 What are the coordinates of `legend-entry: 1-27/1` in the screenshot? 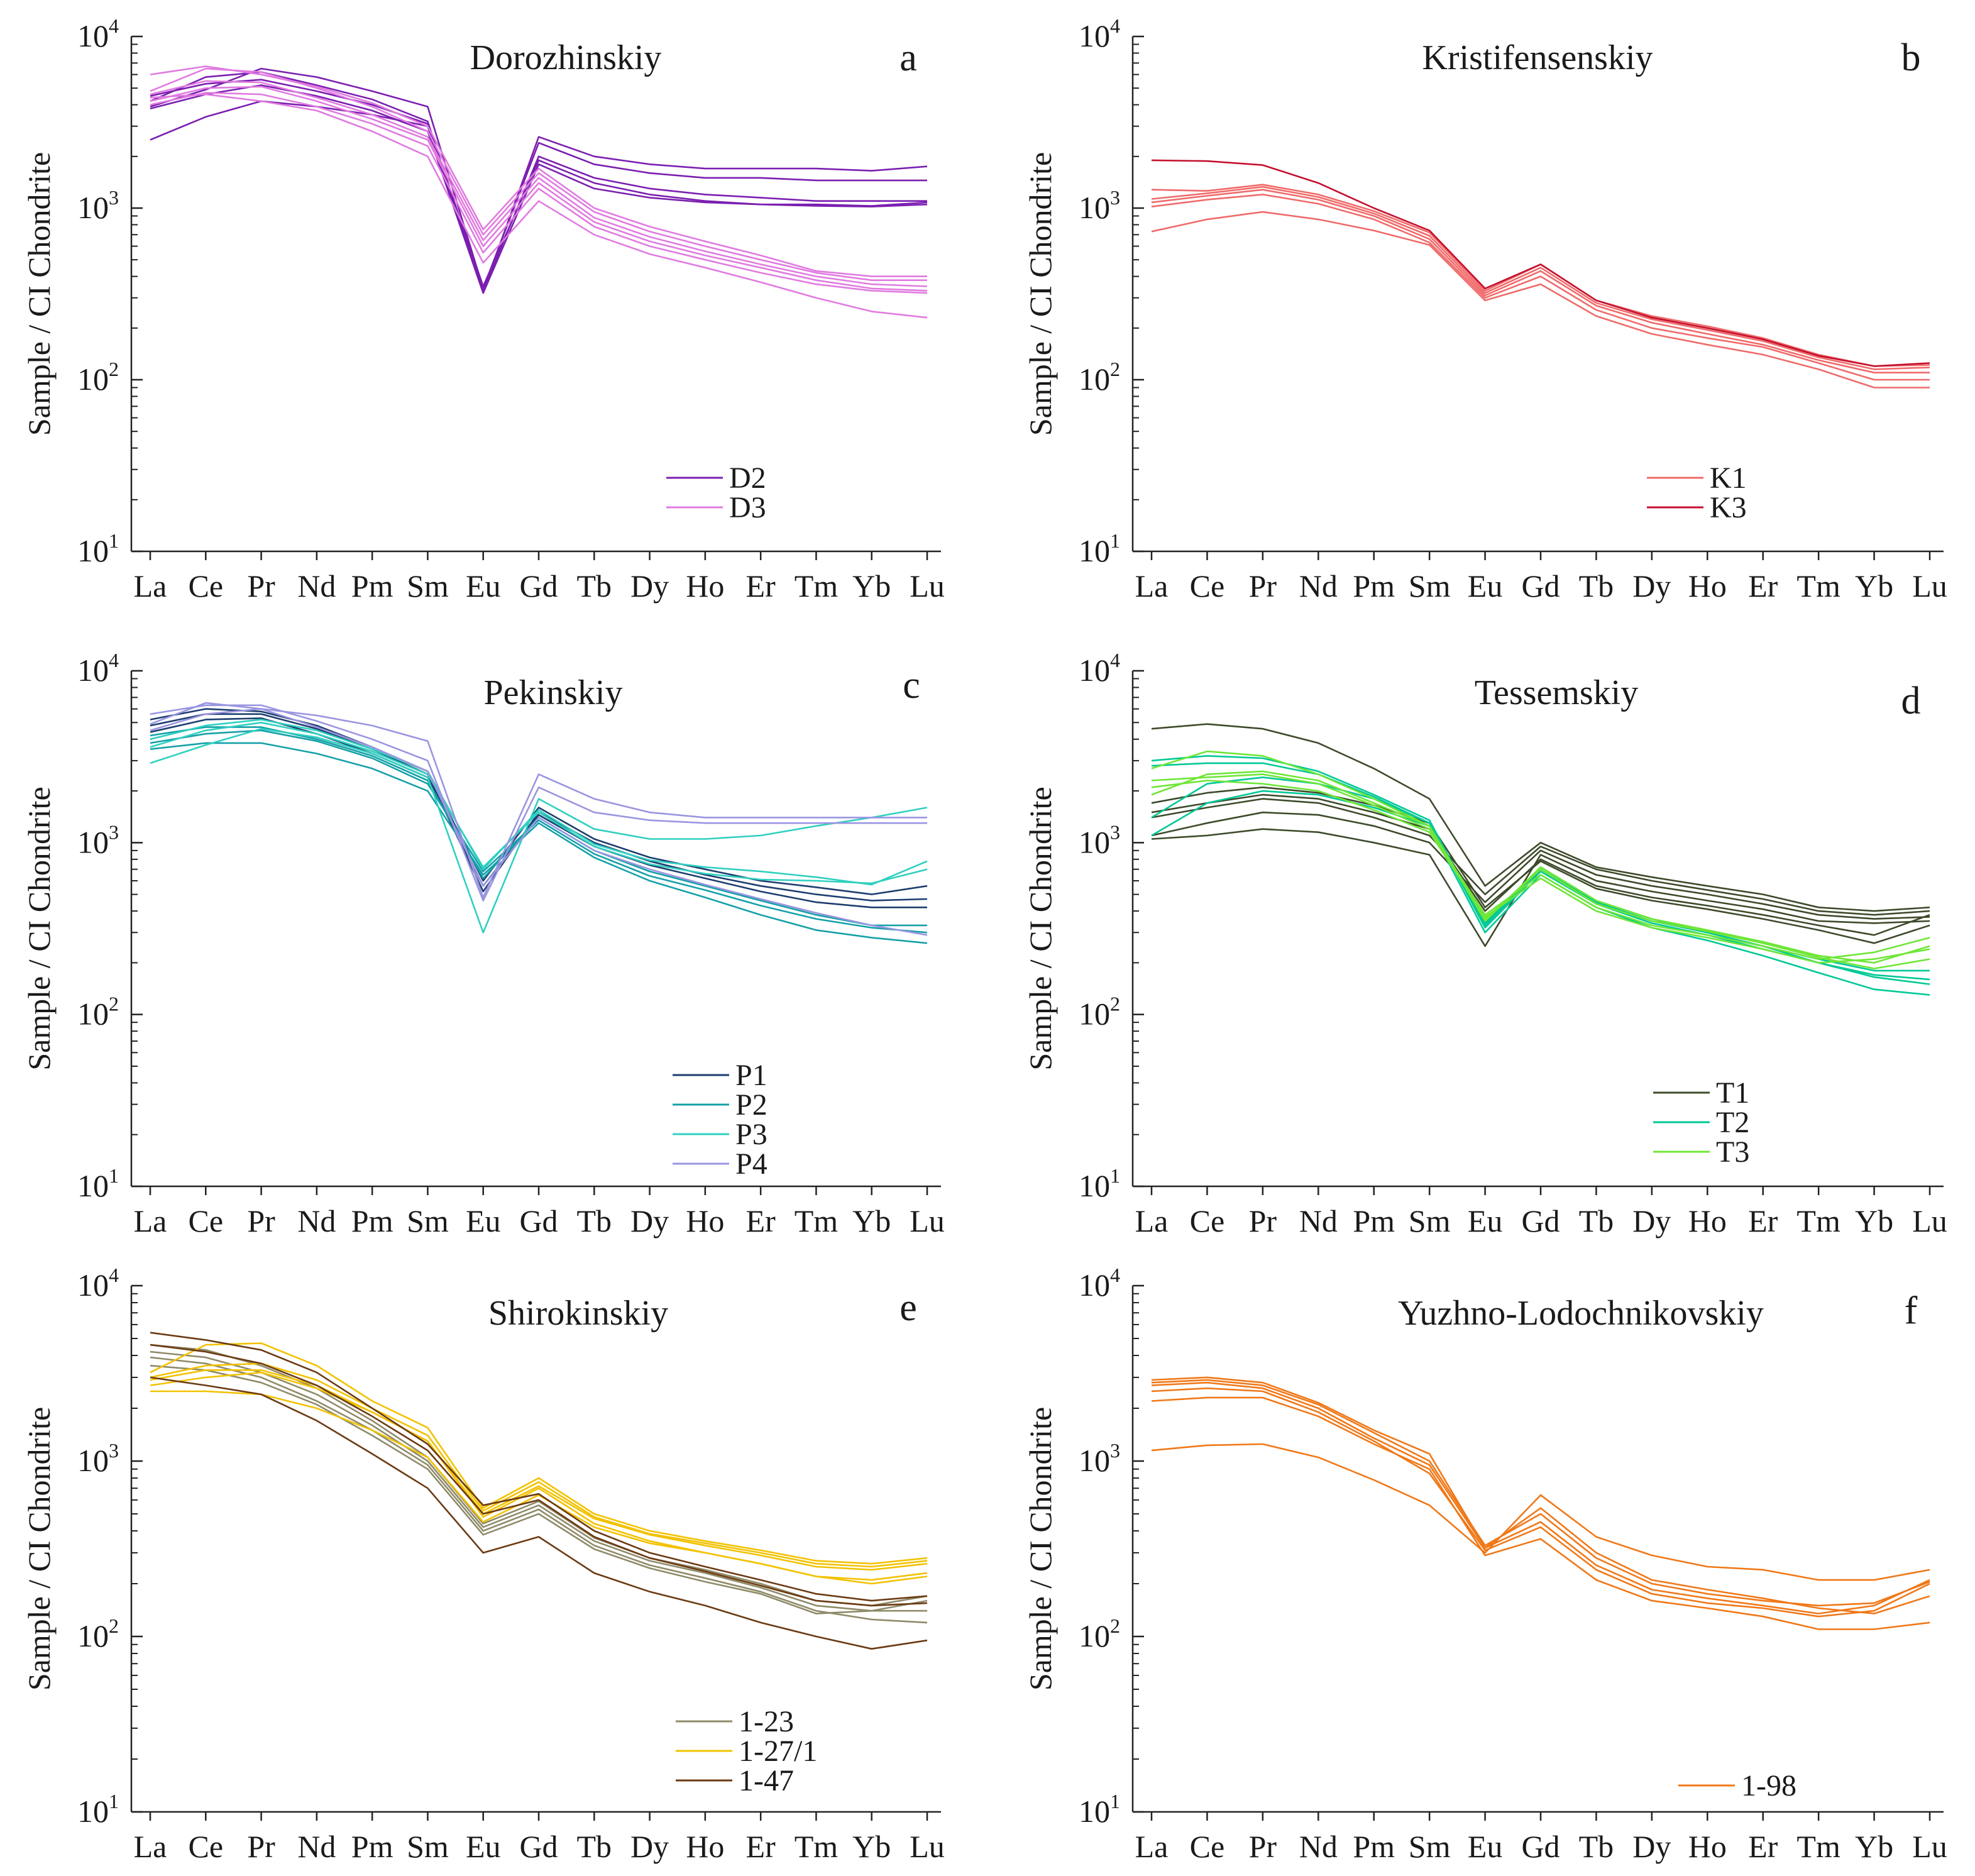 It's located at (746, 1751).